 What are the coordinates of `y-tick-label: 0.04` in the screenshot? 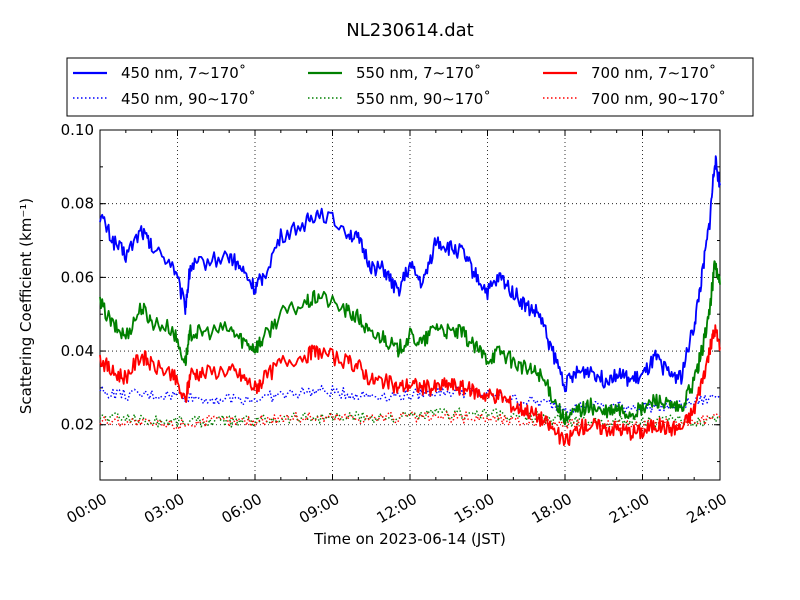 It's located at (77, 351).